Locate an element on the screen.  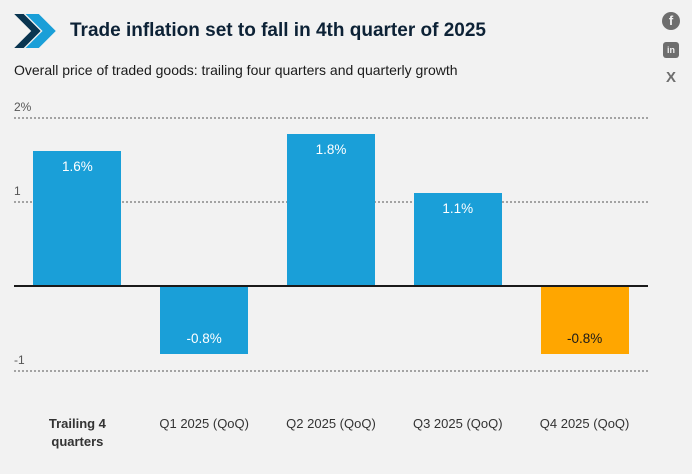
bar-value-label: 1.8% is located at coordinates (331, 149).